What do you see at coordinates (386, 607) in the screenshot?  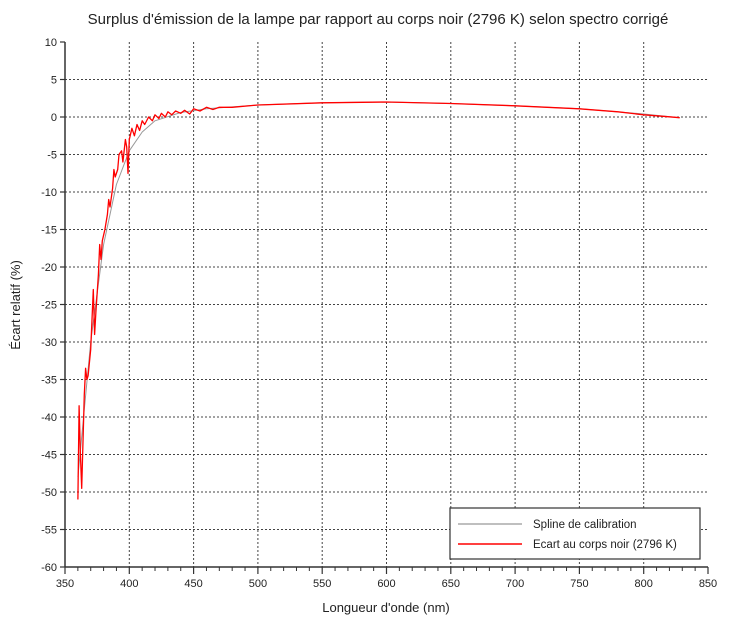 I see `x-axis-label: Longueur d'onde (nm)` at bounding box center [386, 607].